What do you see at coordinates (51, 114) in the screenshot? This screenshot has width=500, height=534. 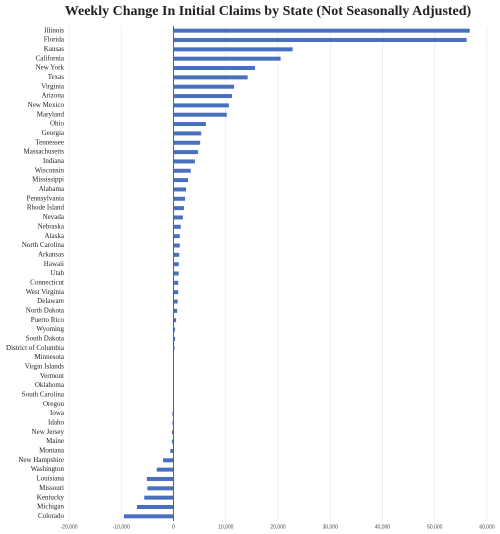 I see `y-tick-label: Maryland` at bounding box center [51, 114].